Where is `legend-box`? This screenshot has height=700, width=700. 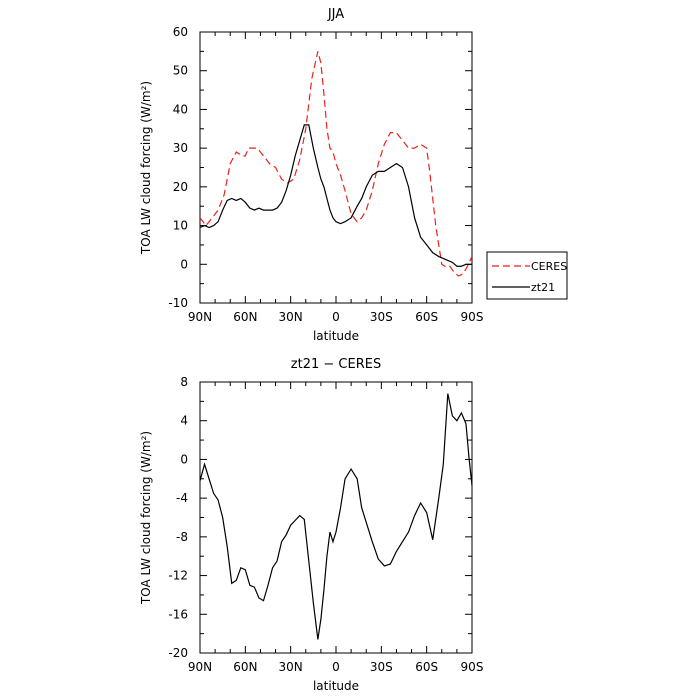 legend-box is located at coordinates (527, 275).